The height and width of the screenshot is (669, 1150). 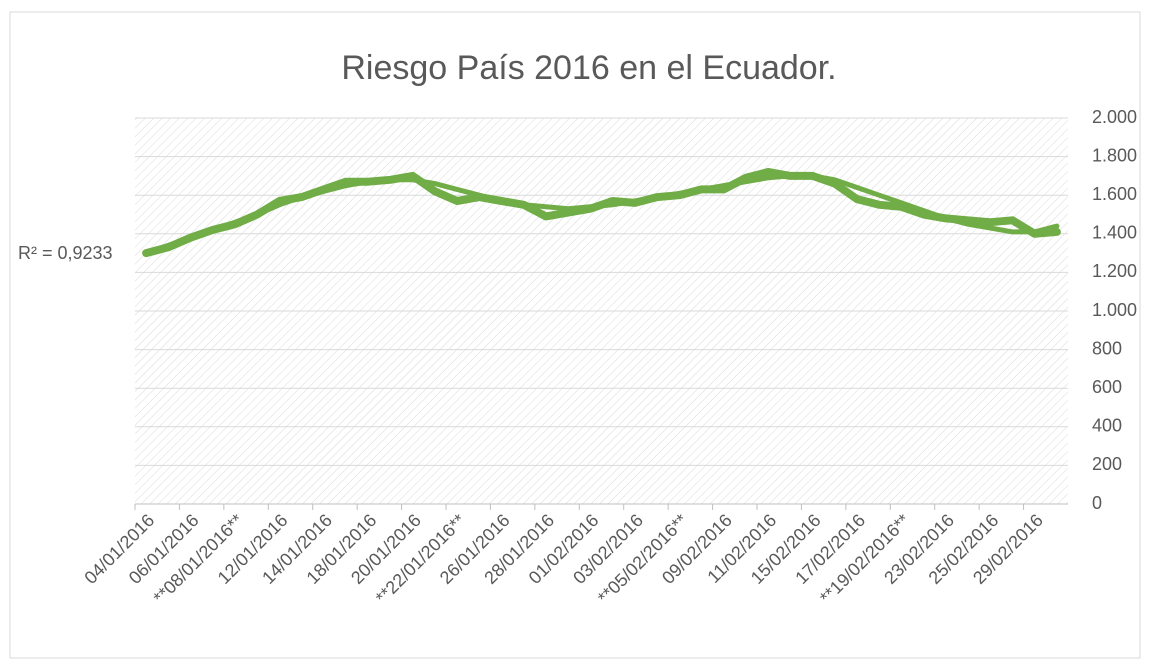 What do you see at coordinates (1107, 426) in the screenshot?
I see `y-tick-label: 400` at bounding box center [1107, 426].